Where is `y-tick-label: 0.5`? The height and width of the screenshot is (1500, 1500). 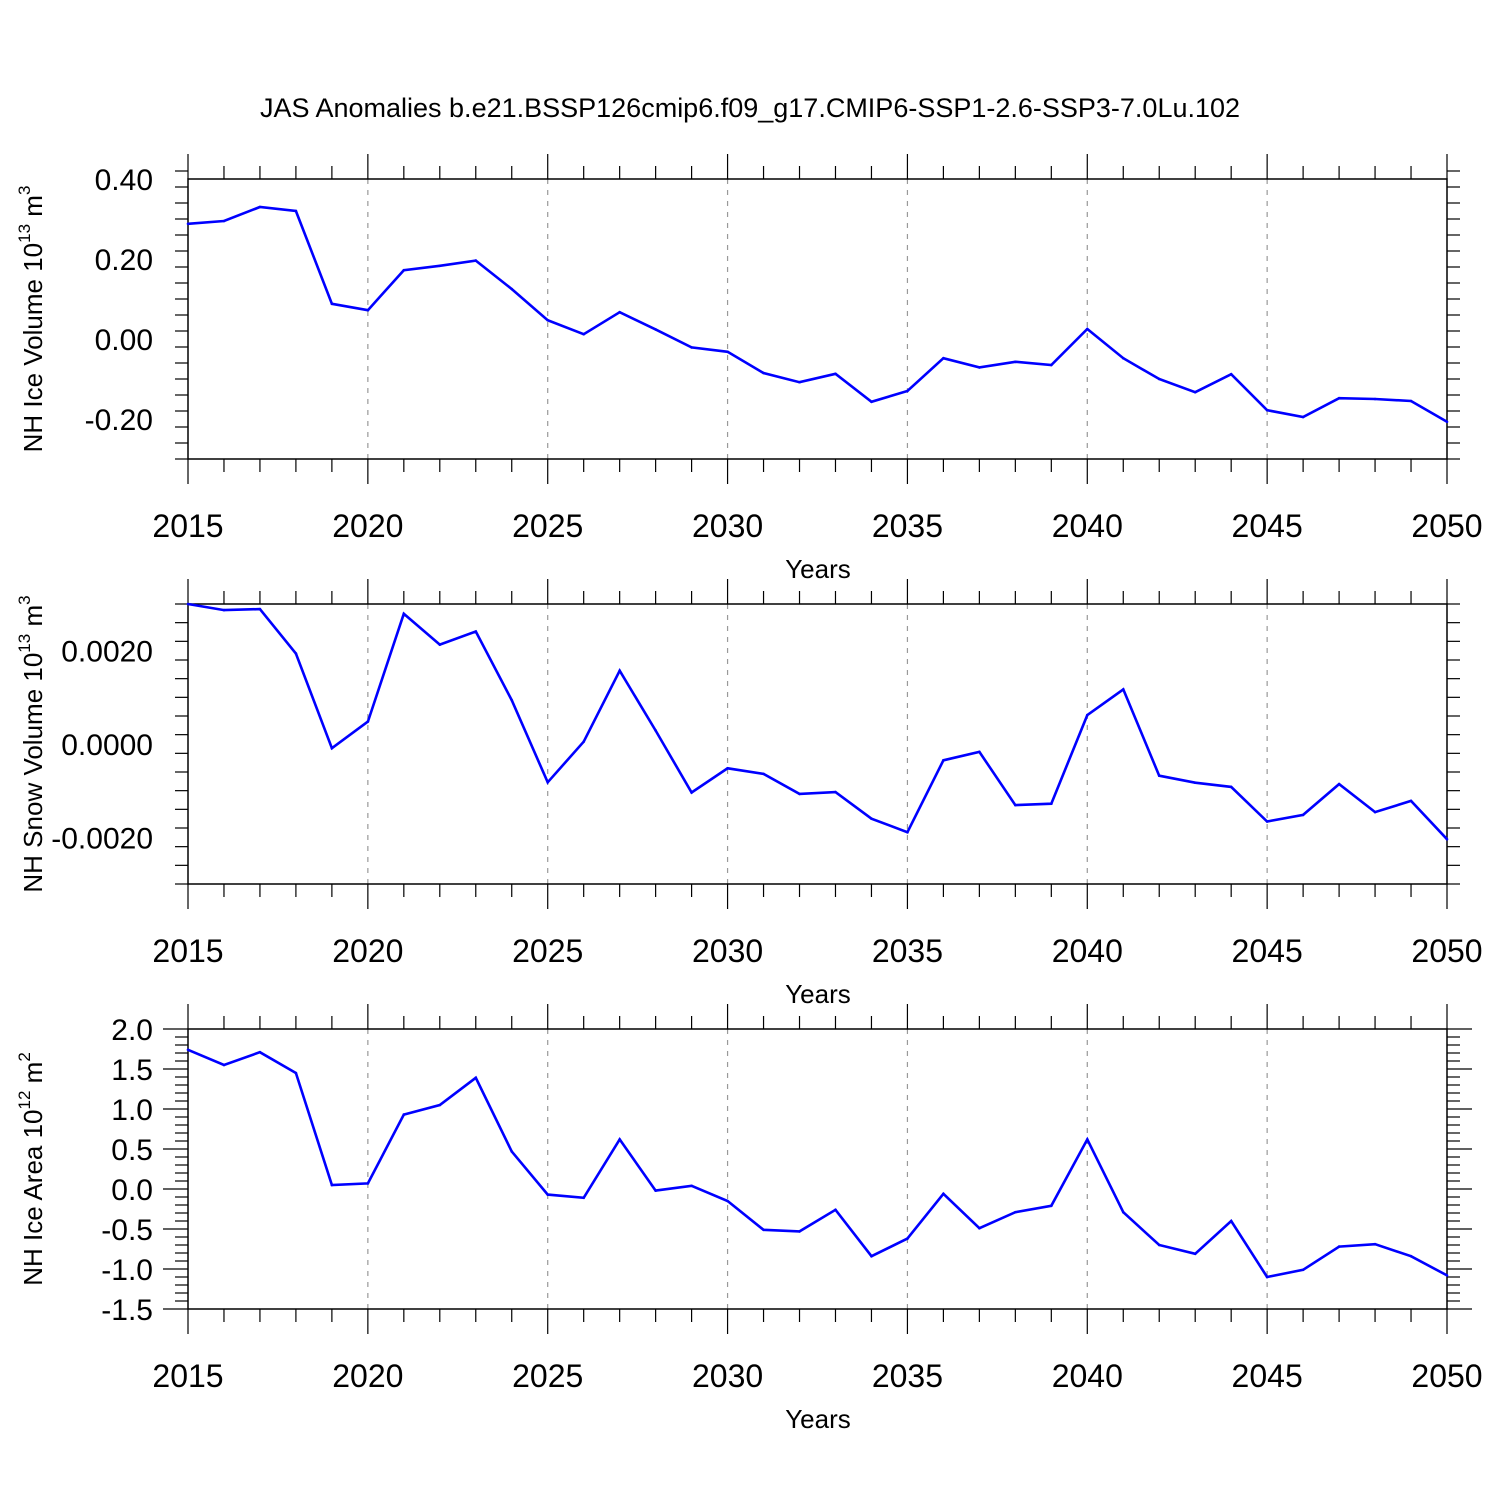
y-tick-label: 0.5 is located at coordinates (132, 1150).